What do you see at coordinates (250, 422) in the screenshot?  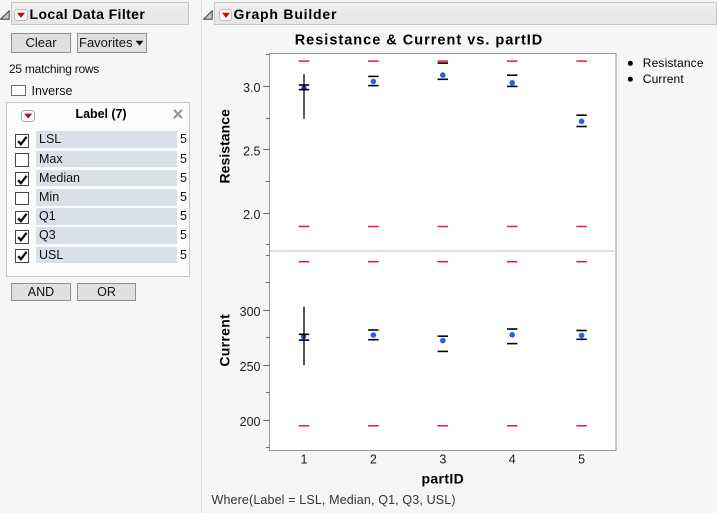 I see `svg-text: 200` at bounding box center [250, 422].